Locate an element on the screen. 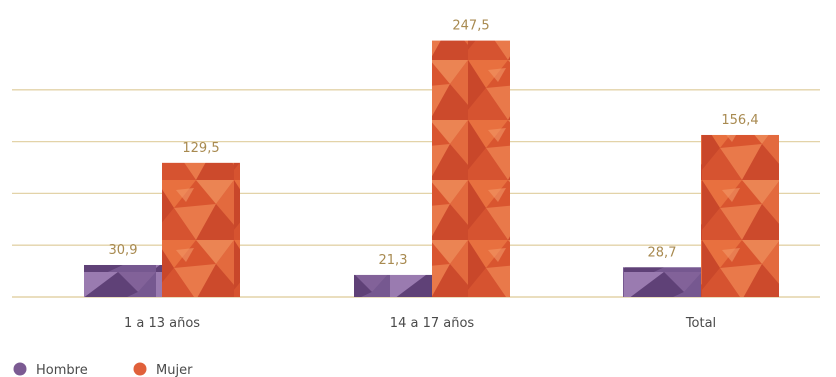 This screenshot has height=377, width=836. value-label-hombre: 21,3 is located at coordinates (393, 260).